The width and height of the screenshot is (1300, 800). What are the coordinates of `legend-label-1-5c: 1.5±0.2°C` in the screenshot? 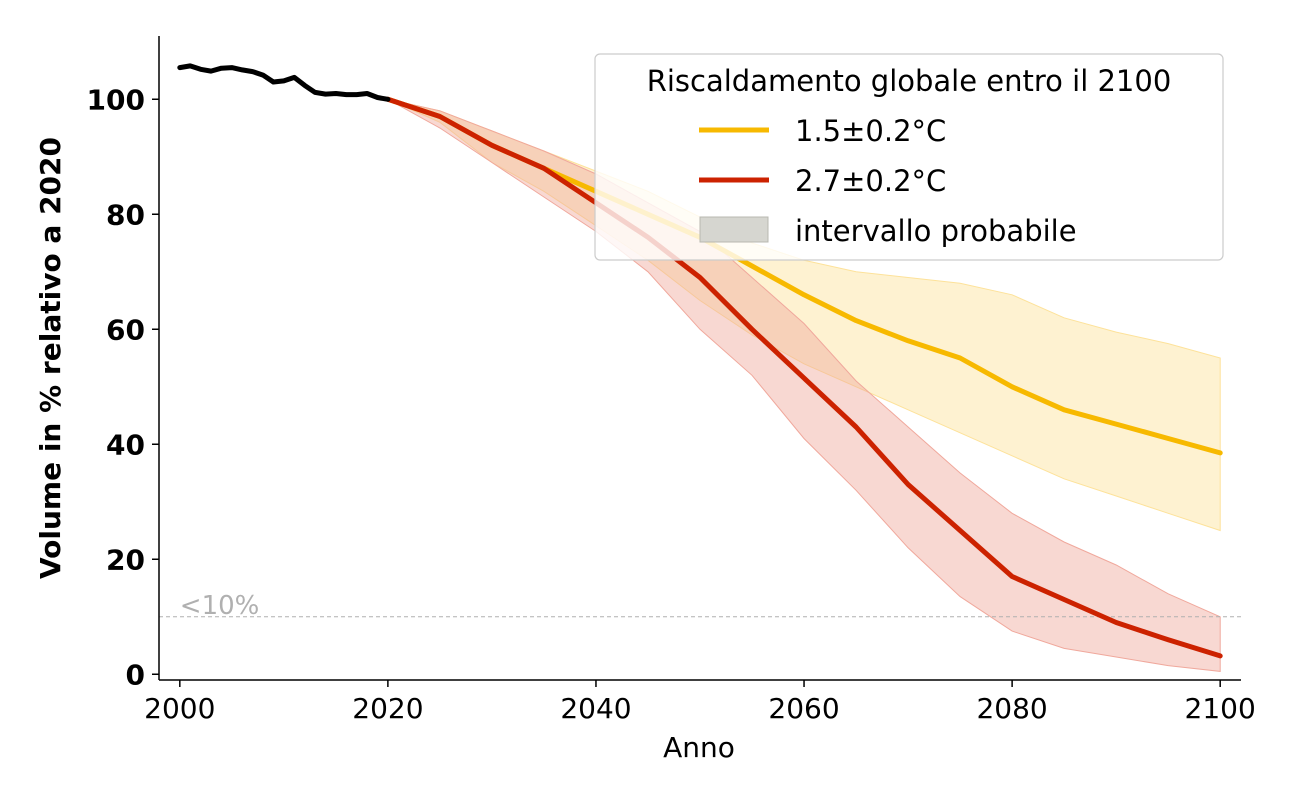 It's located at (870, 131).